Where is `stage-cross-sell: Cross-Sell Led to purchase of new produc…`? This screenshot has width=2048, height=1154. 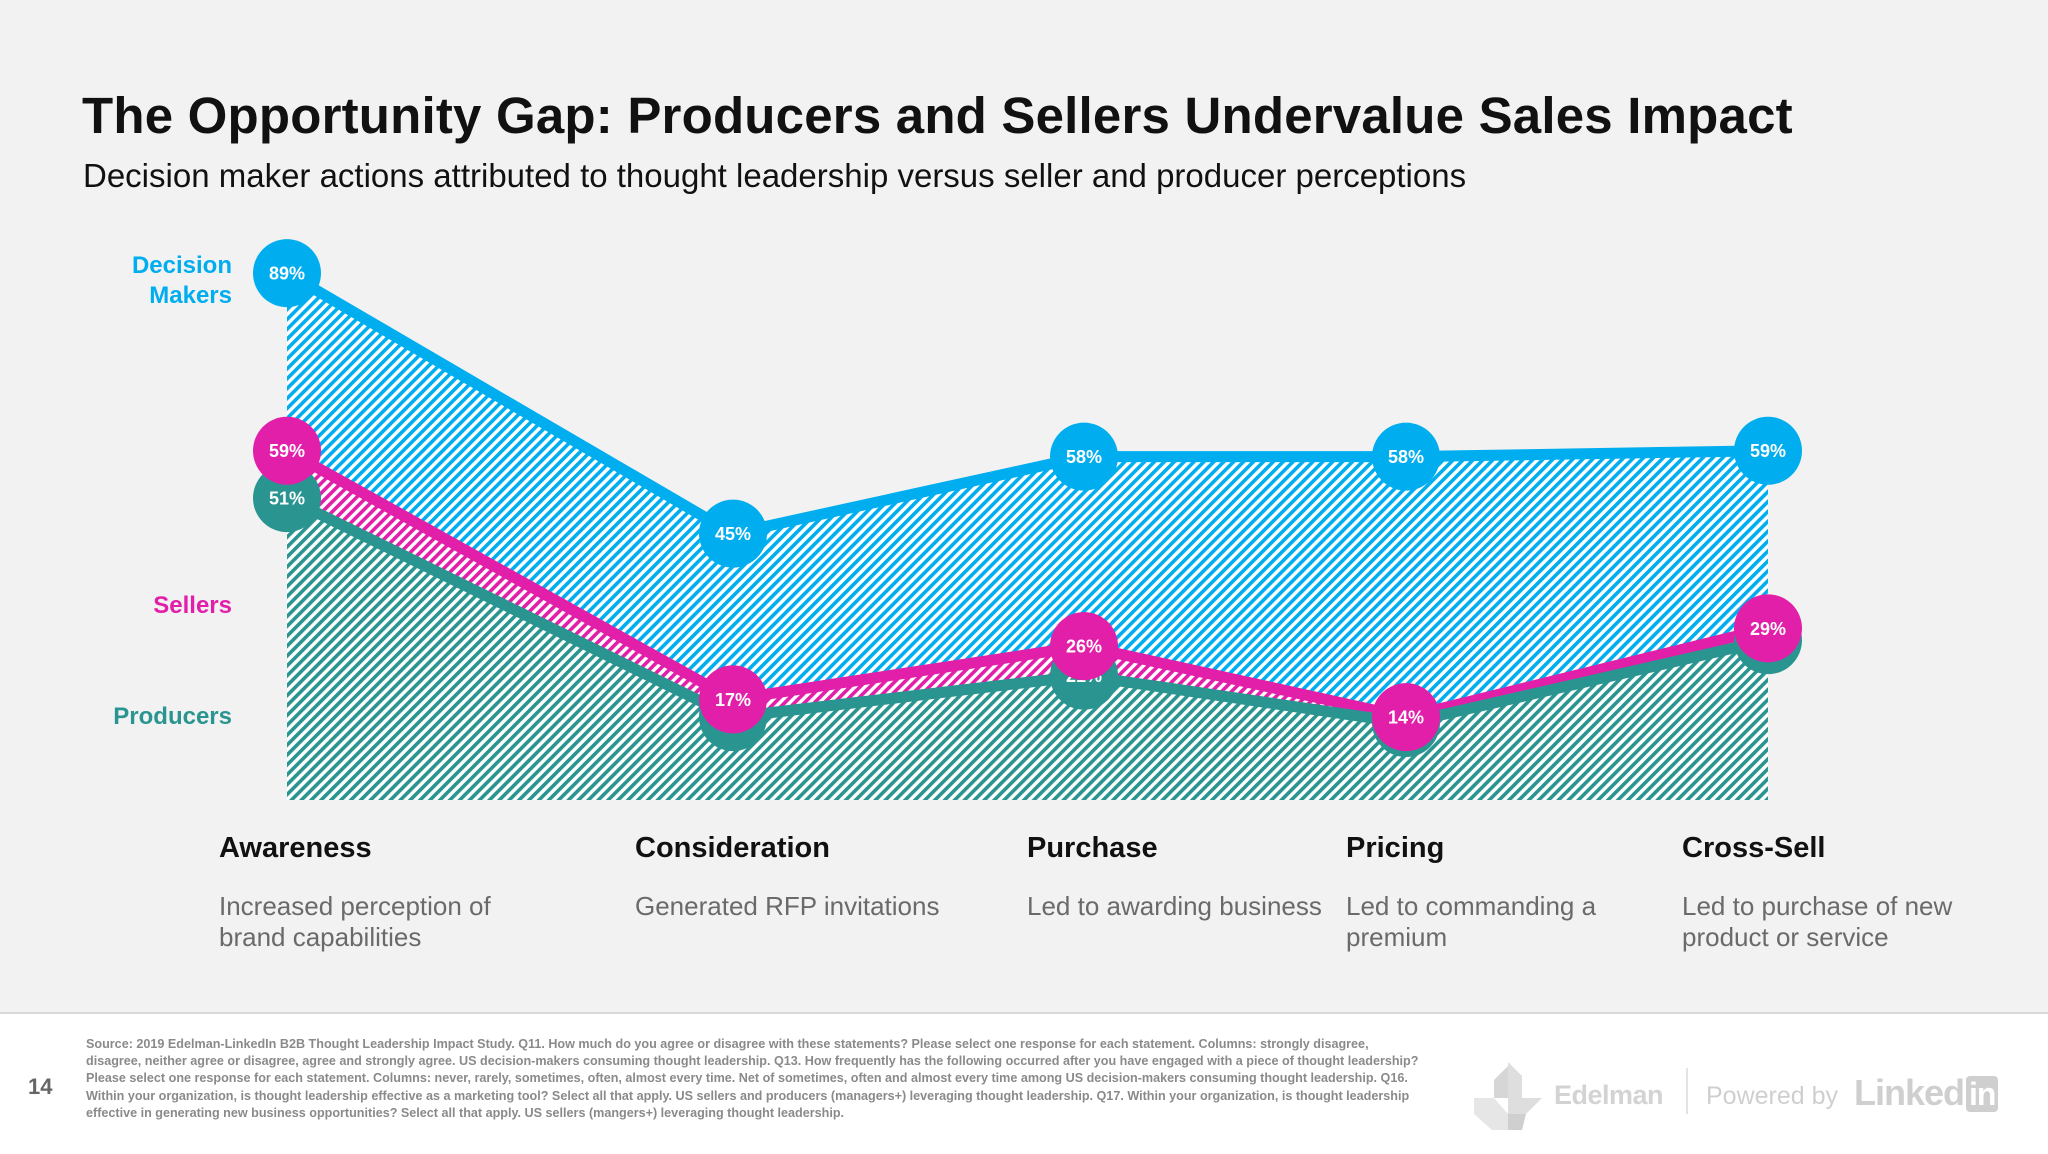
stage-cross-sell: Cross-Sell Led to purchase of new produc… is located at coordinates (1862, 892).